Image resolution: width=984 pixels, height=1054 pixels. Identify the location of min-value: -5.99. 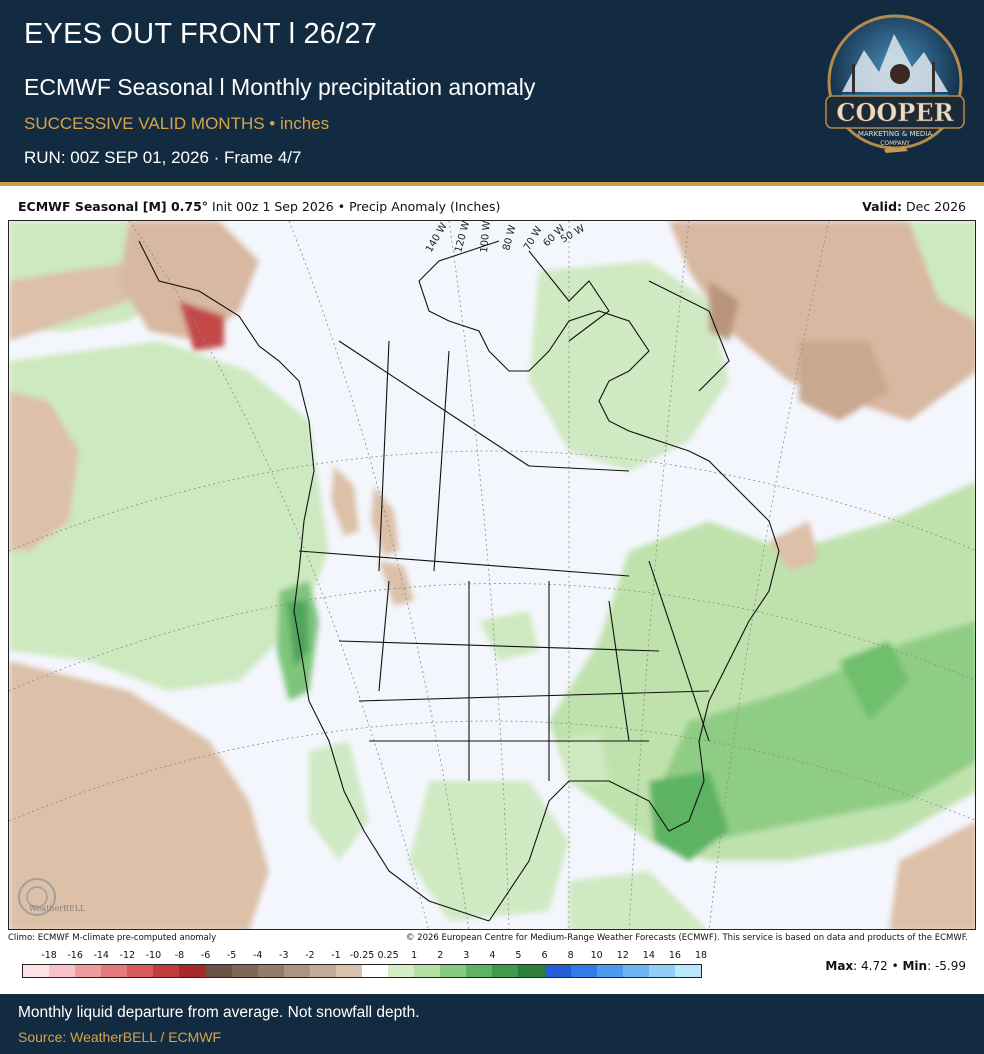
(950, 966).